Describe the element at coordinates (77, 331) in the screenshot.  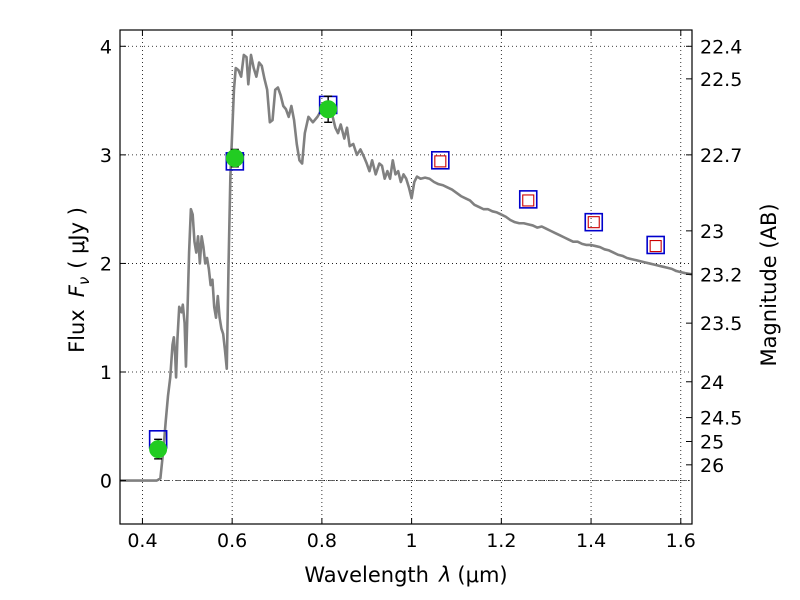
I see `y-axis-label-prefix: Flux` at that location.